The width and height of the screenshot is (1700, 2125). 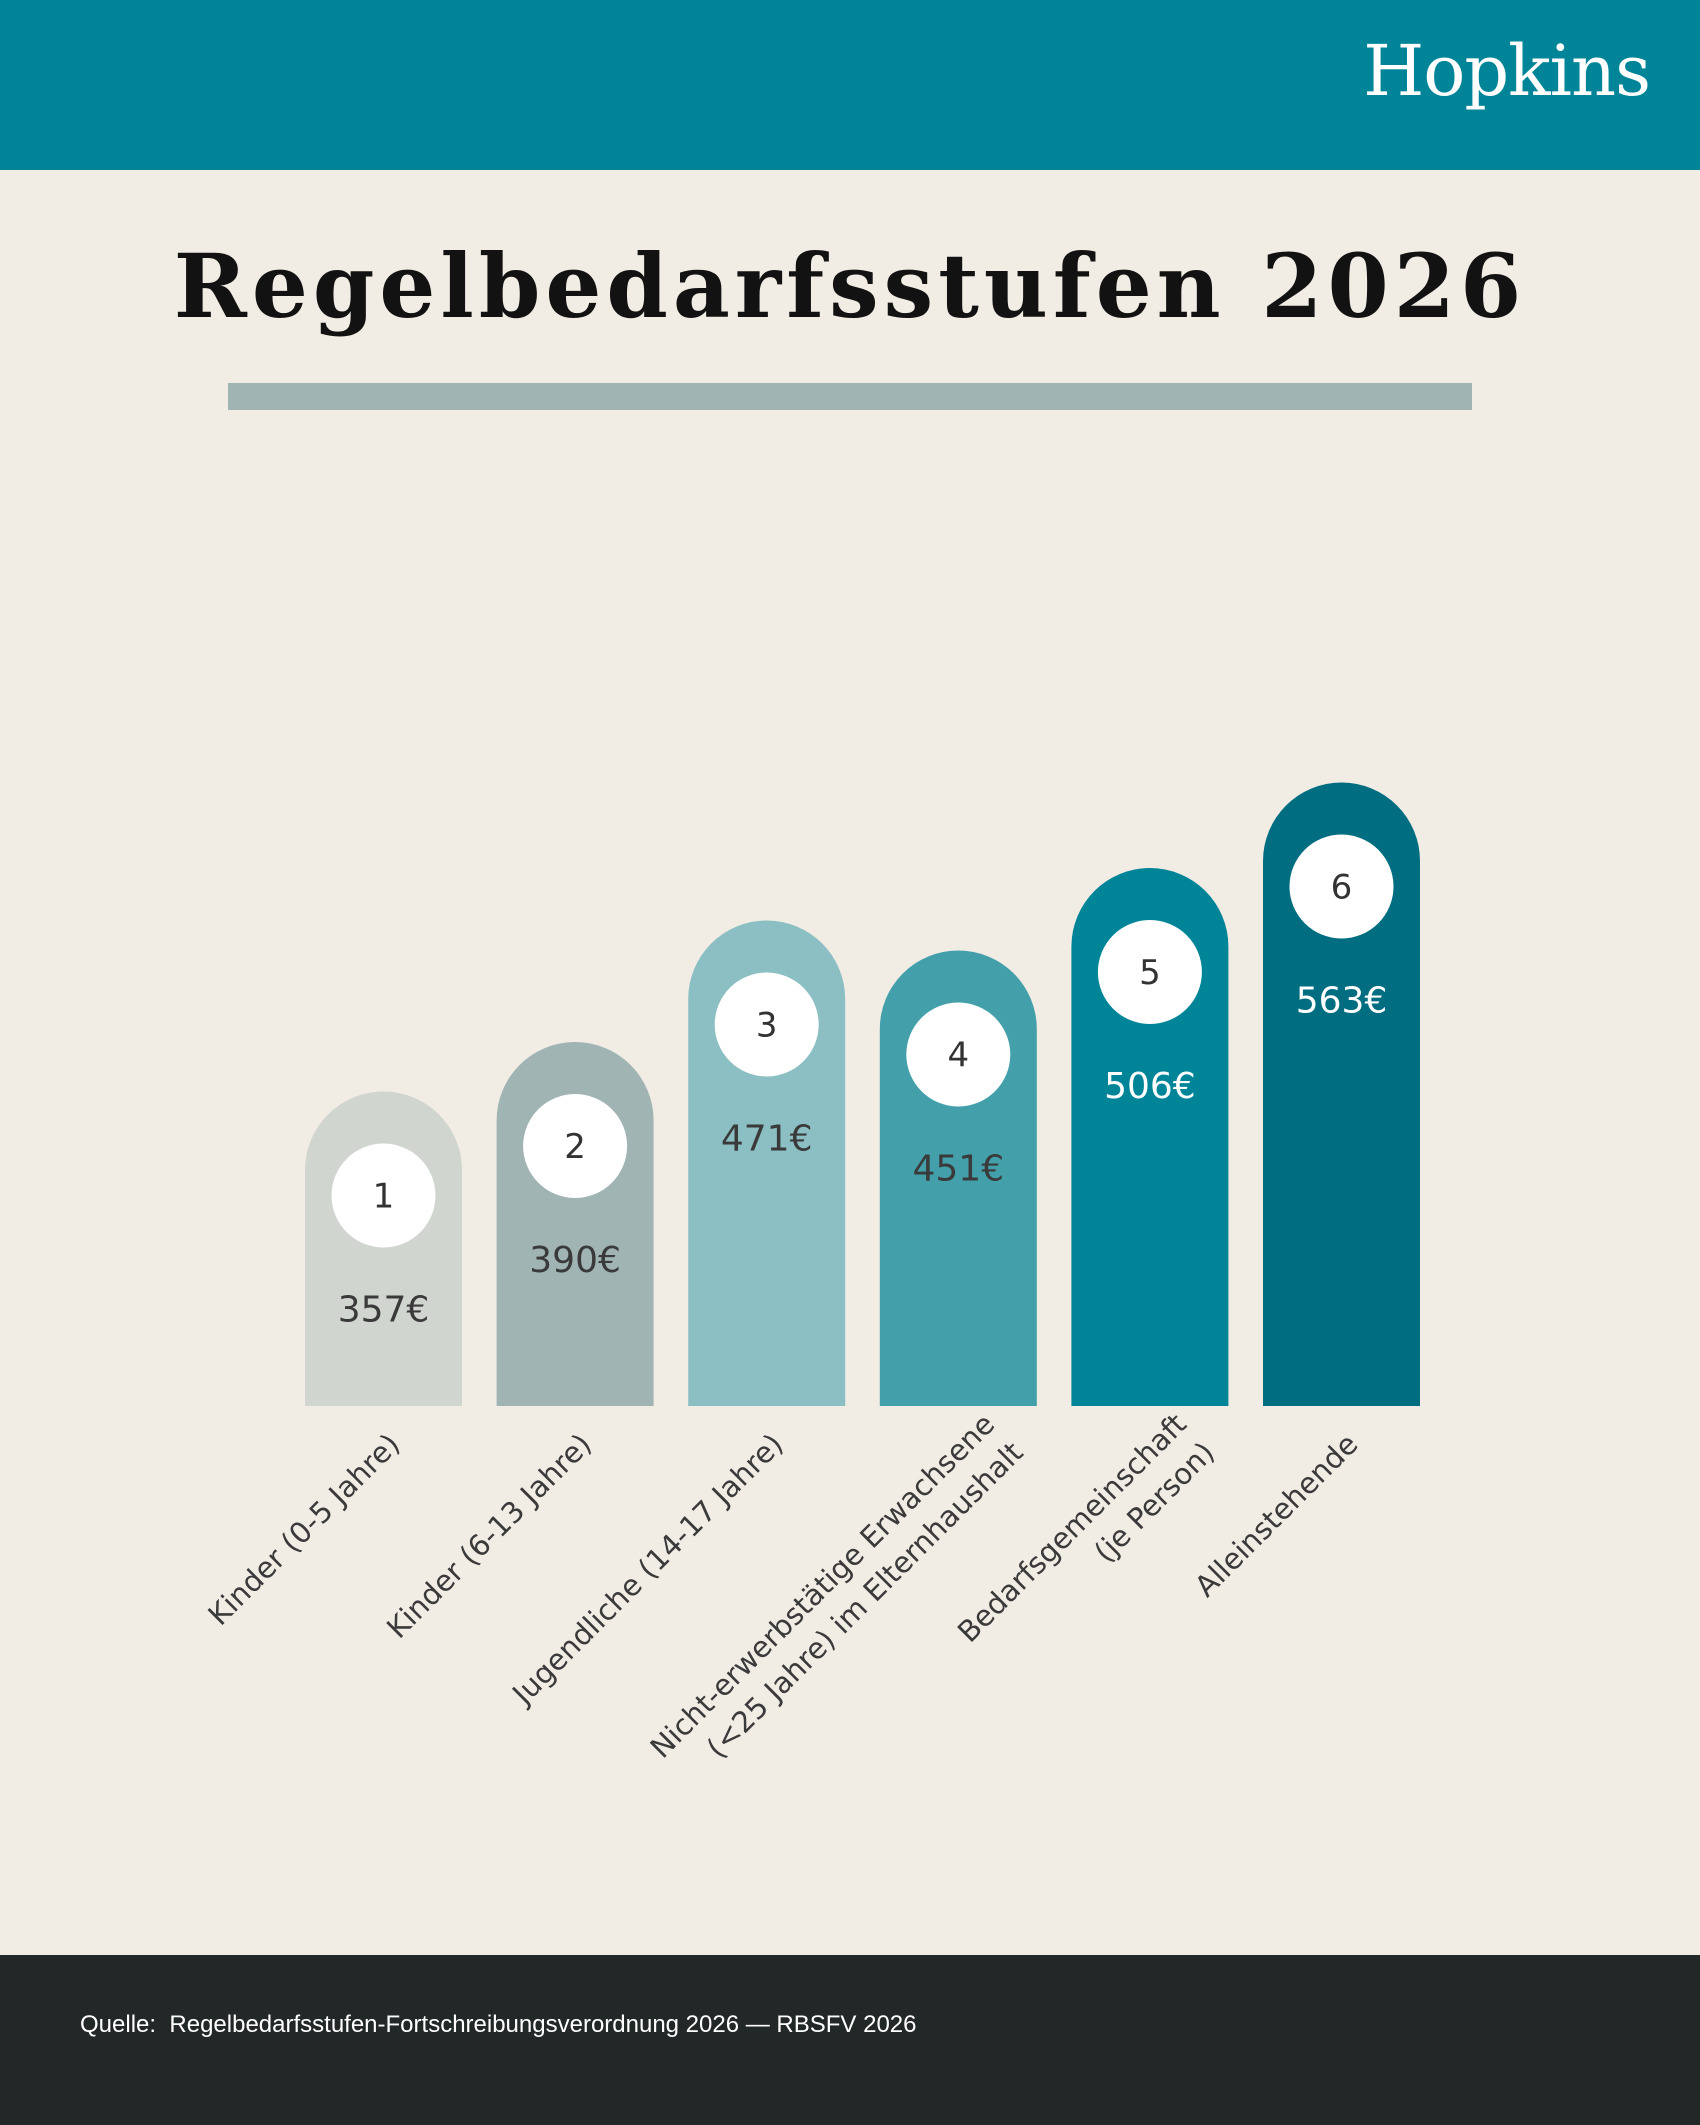 I want to click on title-divider, so click(x=850, y=396).